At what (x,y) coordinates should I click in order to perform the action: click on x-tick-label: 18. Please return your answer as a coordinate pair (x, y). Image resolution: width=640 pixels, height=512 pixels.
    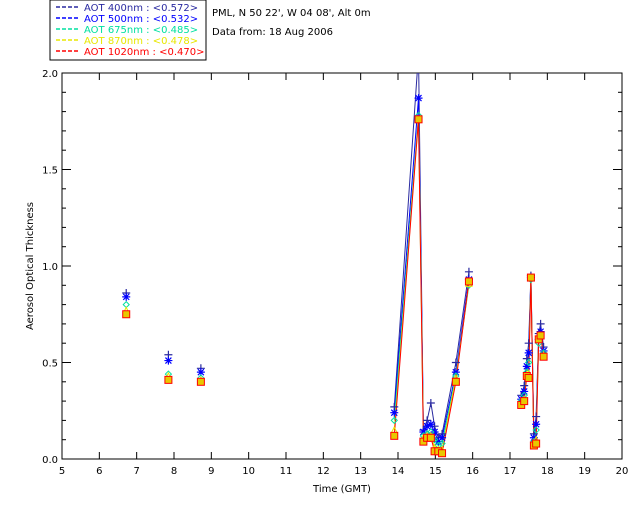
    Looking at the image, I should click on (547, 471).